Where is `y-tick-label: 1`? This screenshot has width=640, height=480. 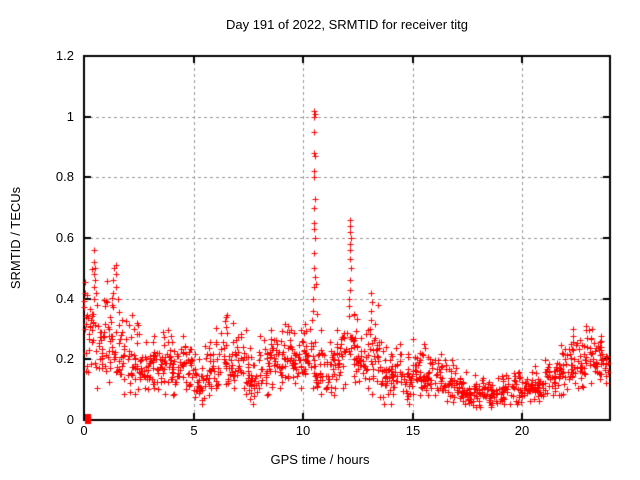 y-tick-label: 1 is located at coordinates (70, 116).